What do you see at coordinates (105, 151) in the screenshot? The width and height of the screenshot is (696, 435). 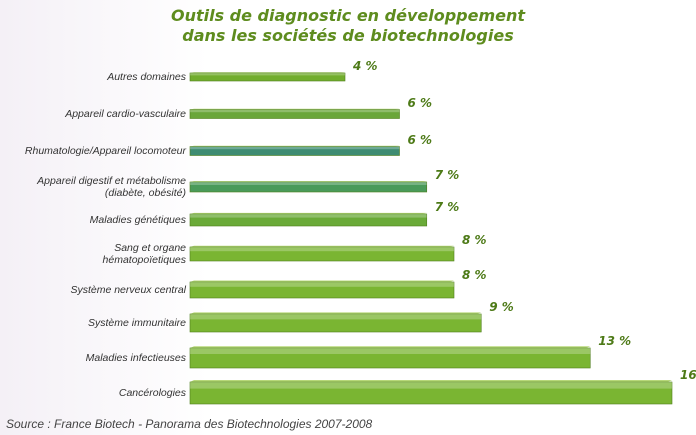 I see `category-label: Rhumatologie/Appareil locomoteur` at bounding box center [105, 151].